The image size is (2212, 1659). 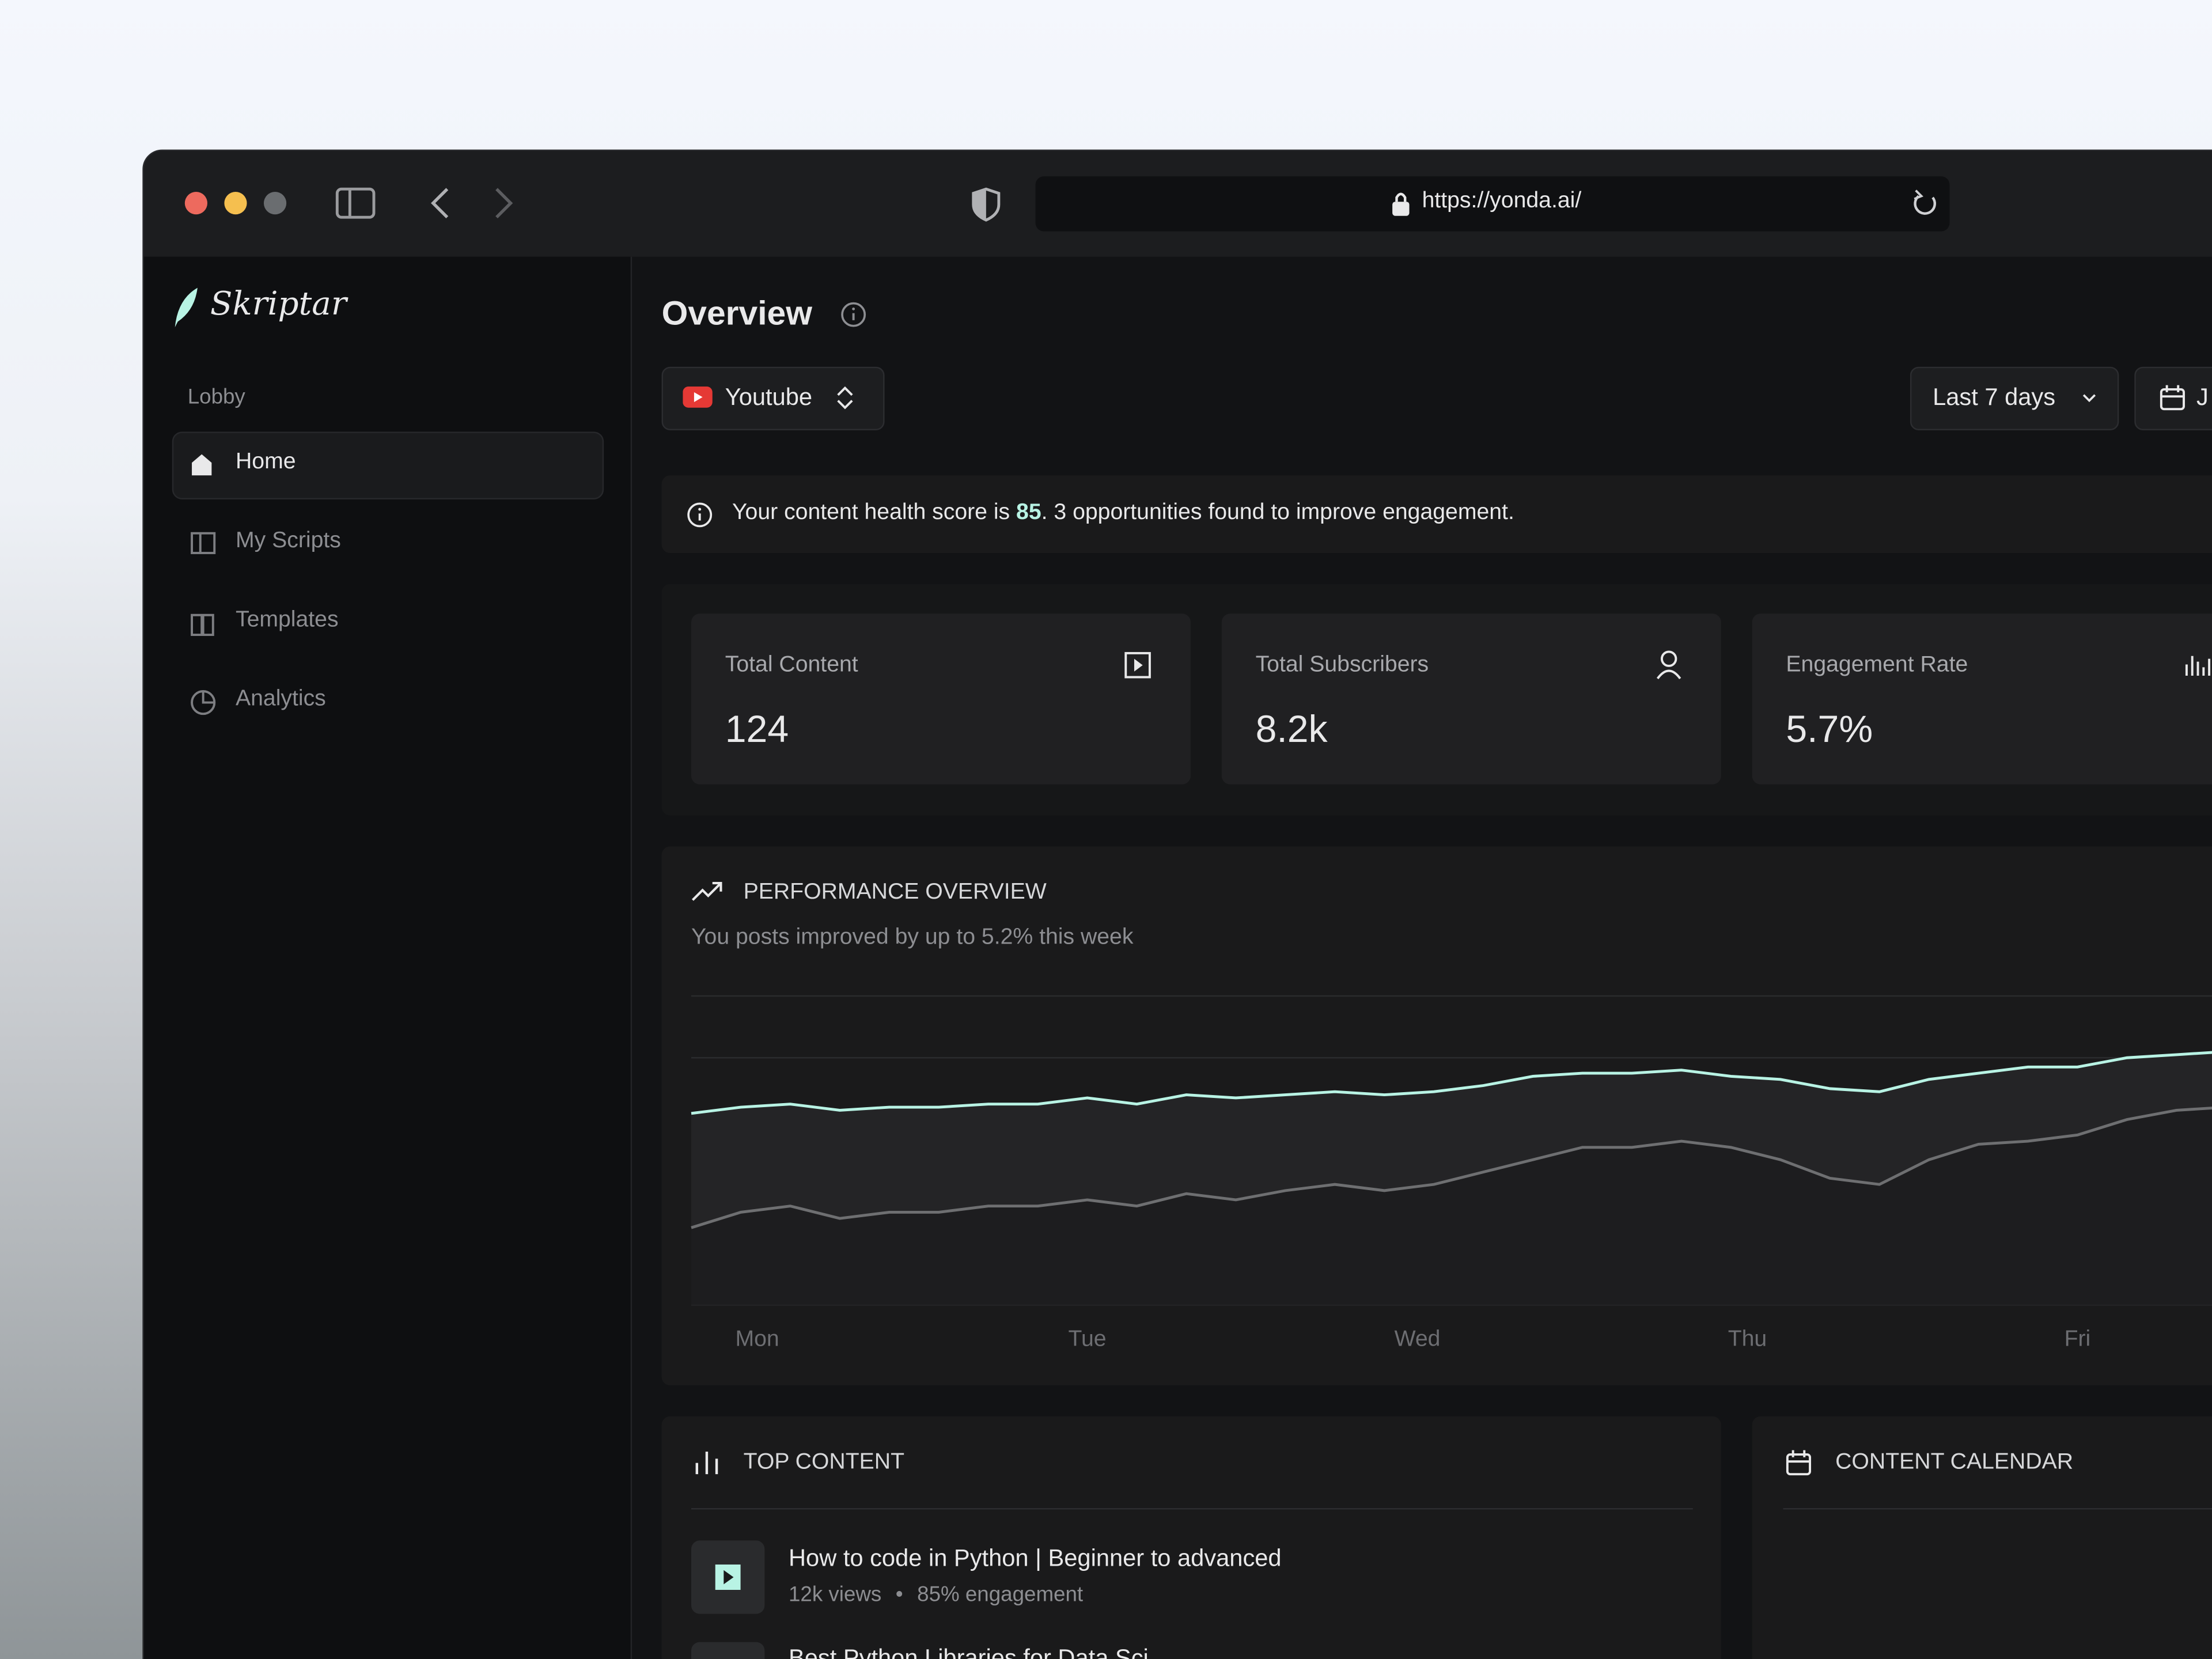 I want to click on stat-value: 124, so click(x=757, y=729).